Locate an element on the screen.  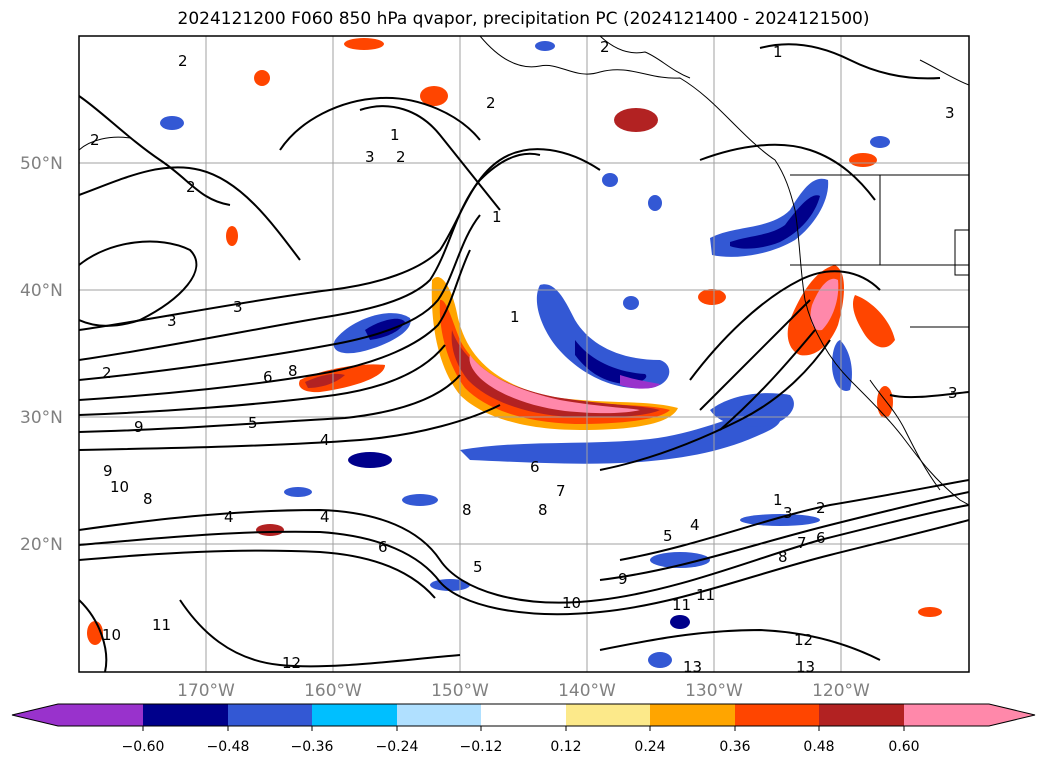
precip-coast-negative is located at coordinates (769, 217).